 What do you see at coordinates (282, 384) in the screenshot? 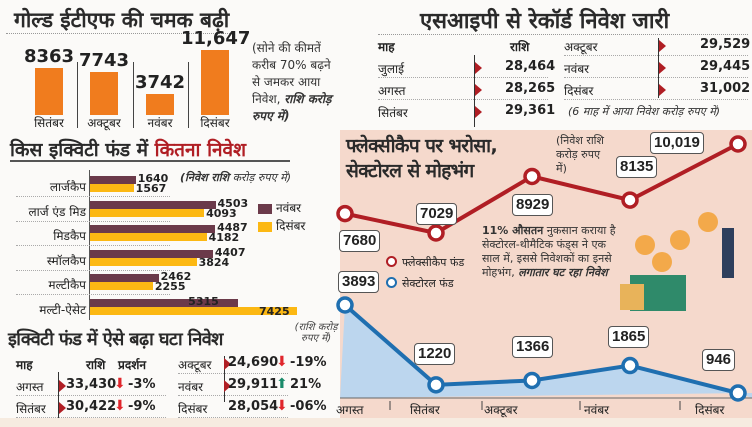
I see `arrow-up-icon: ⬆` at bounding box center [282, 384].